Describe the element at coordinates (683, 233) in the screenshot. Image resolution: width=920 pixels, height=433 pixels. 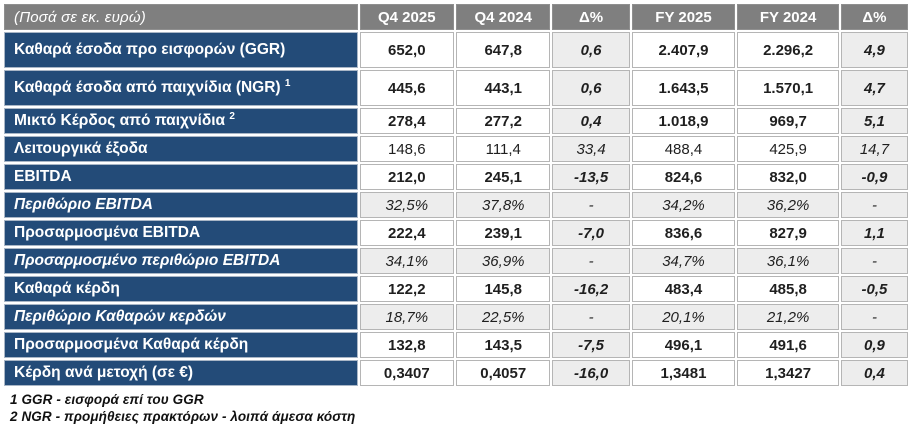
I see `value-cell: 836,6` at that location.